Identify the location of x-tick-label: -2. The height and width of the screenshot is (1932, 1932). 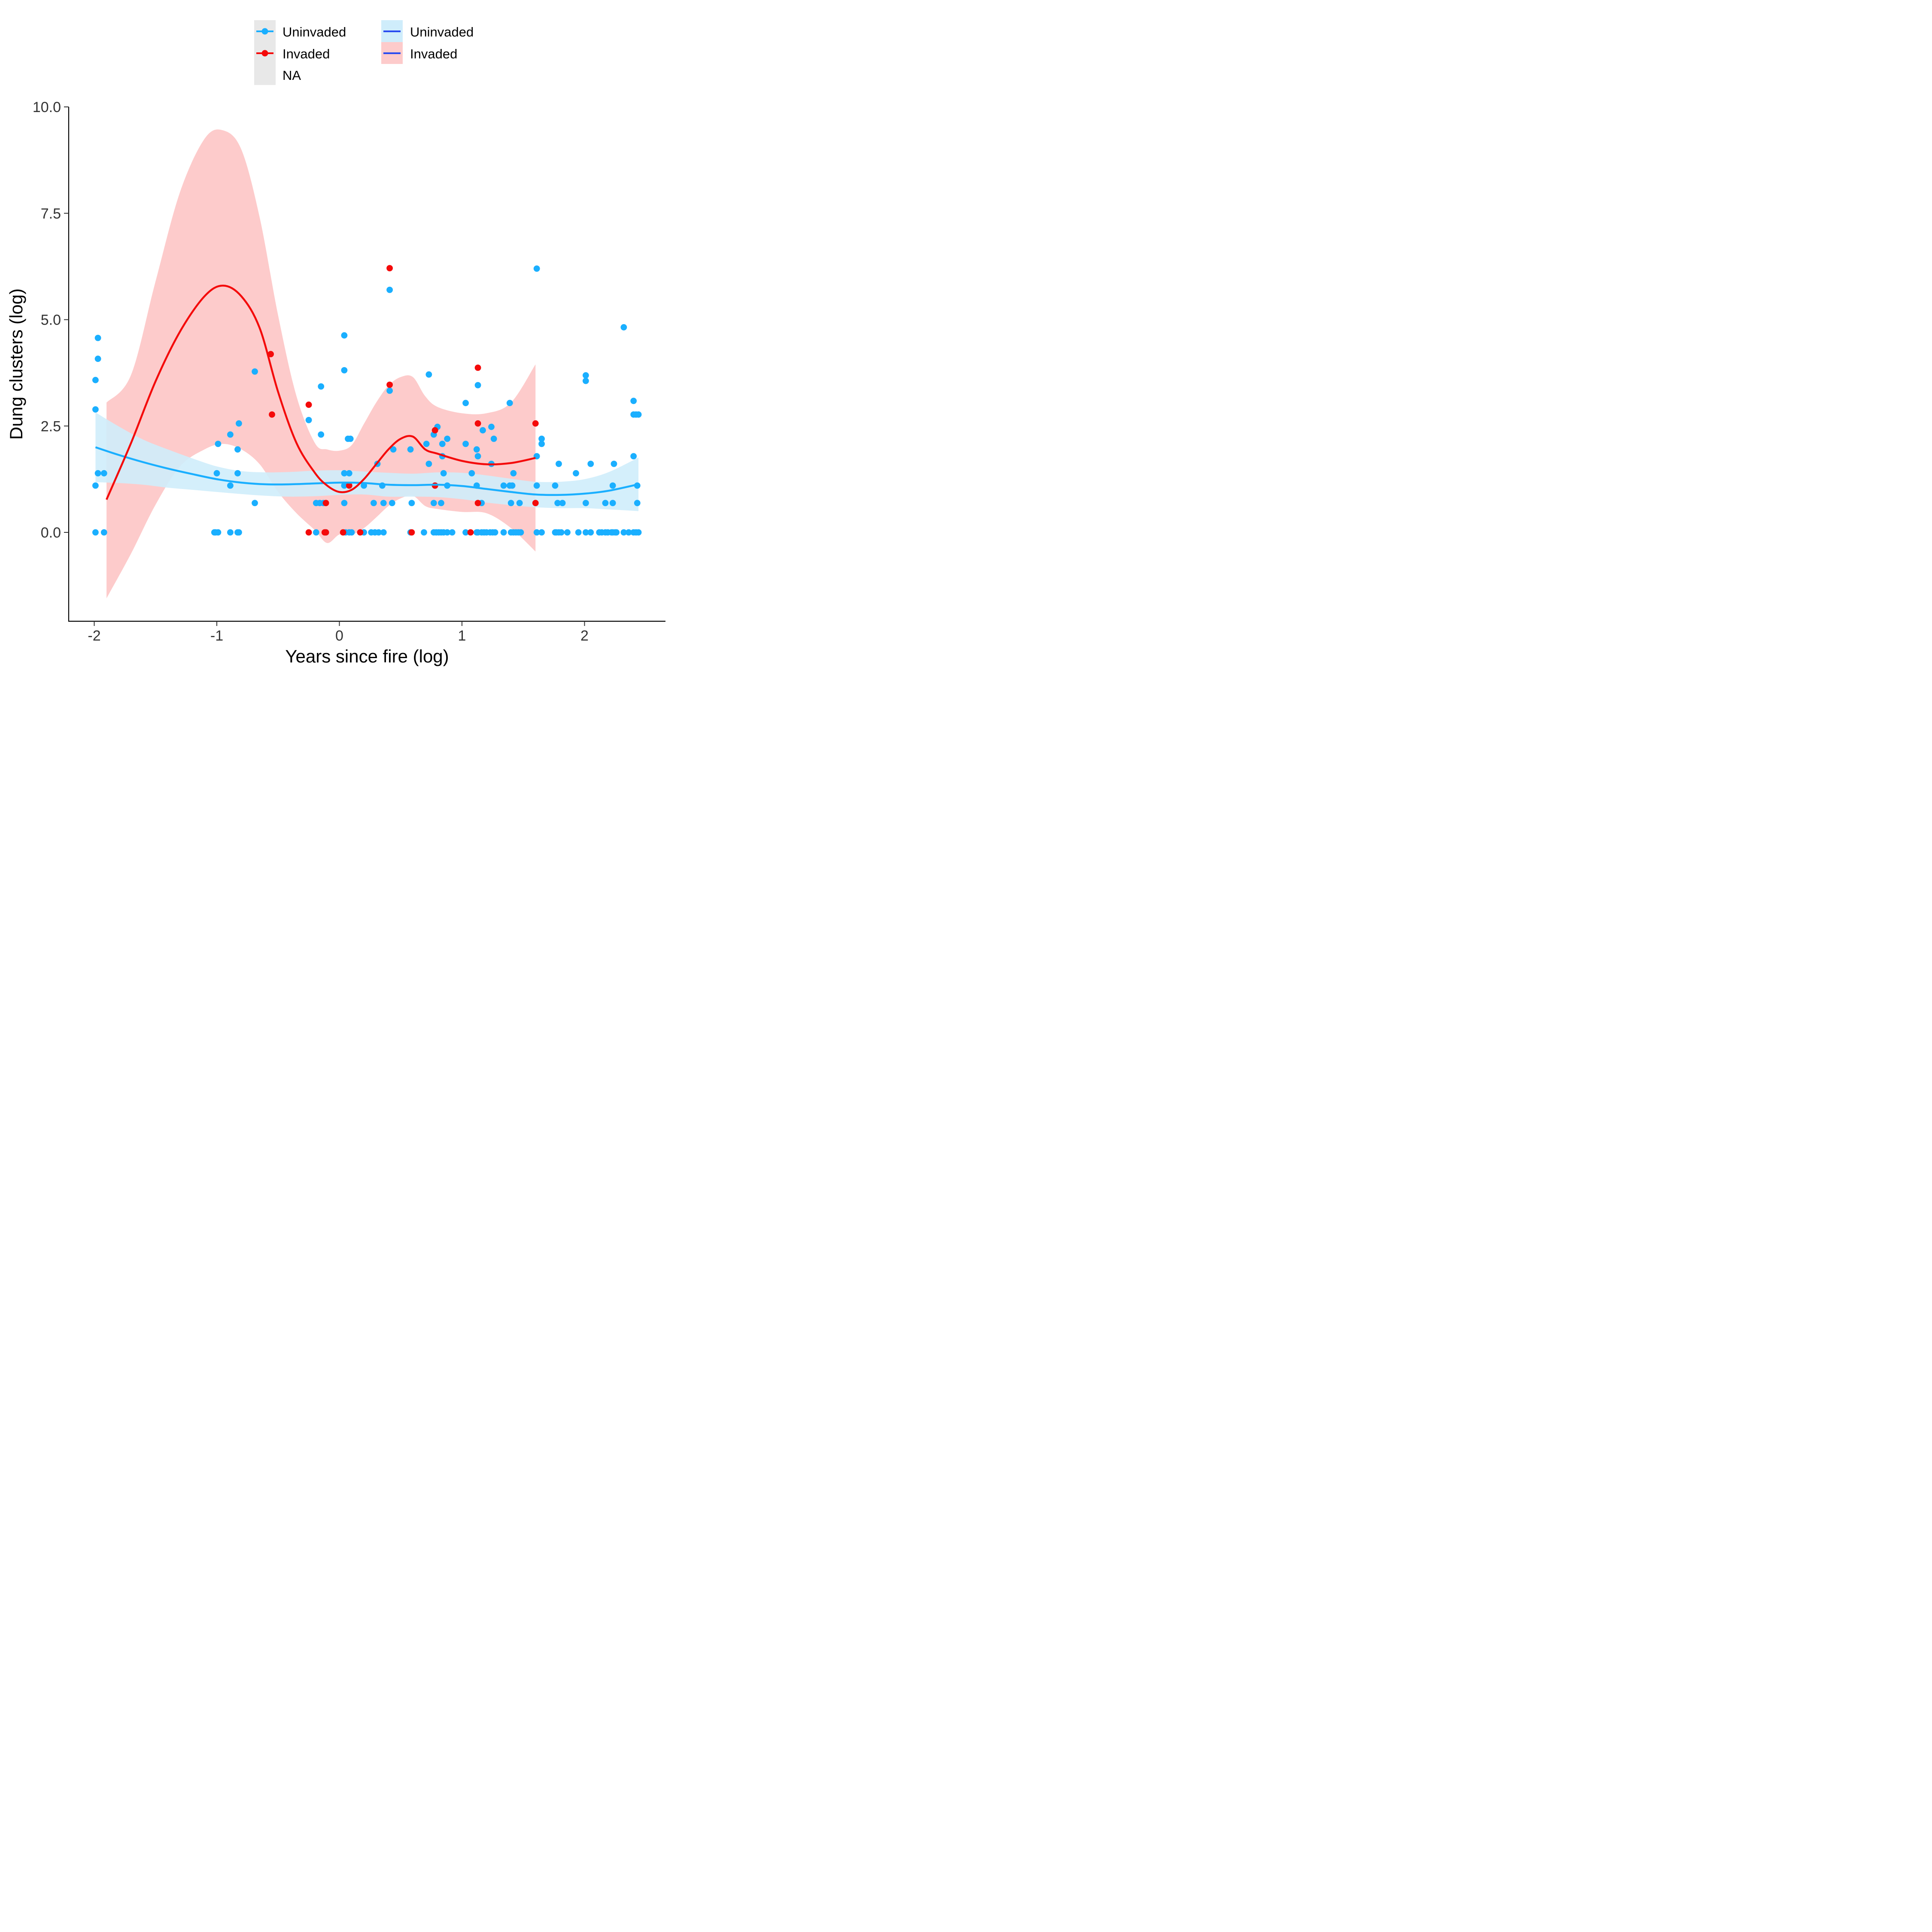
(94, 636).